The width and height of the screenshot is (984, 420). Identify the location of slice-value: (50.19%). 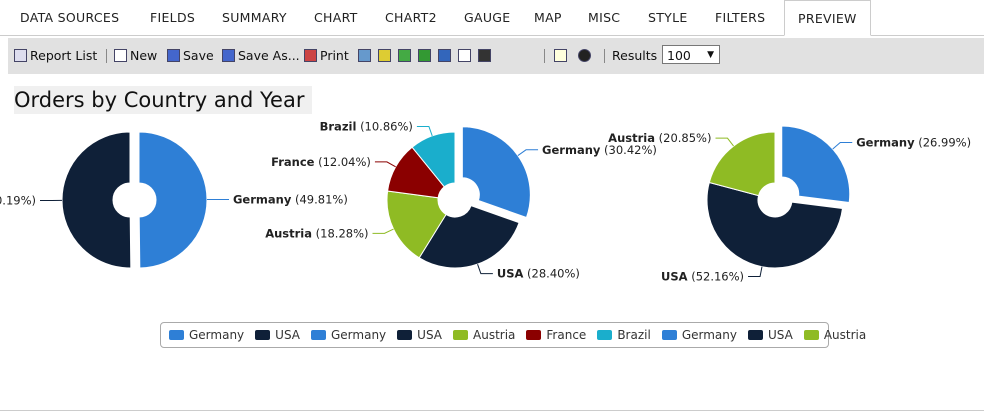
(18, 200).